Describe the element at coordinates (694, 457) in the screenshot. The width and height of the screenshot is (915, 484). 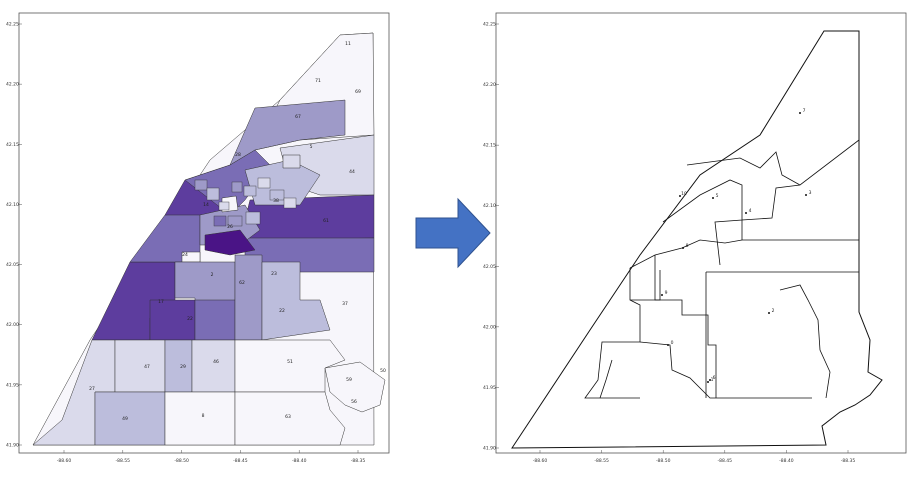
I see `right-map-x-axis: -88.60 -88.55 -88.50 -88.45 -88.40 -88.35` at that location.